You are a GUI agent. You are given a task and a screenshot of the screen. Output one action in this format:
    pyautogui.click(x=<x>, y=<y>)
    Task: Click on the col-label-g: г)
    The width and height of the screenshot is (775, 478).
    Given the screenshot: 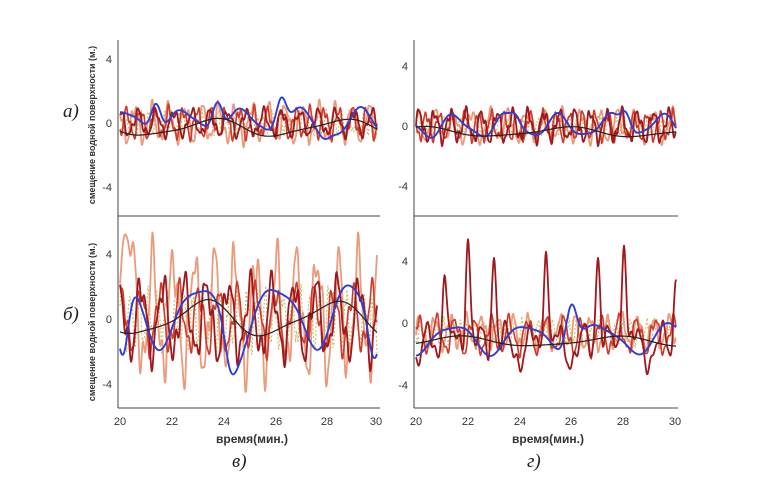 What is the action you would take?
    pyautogui.click(x=534, y=461)
    